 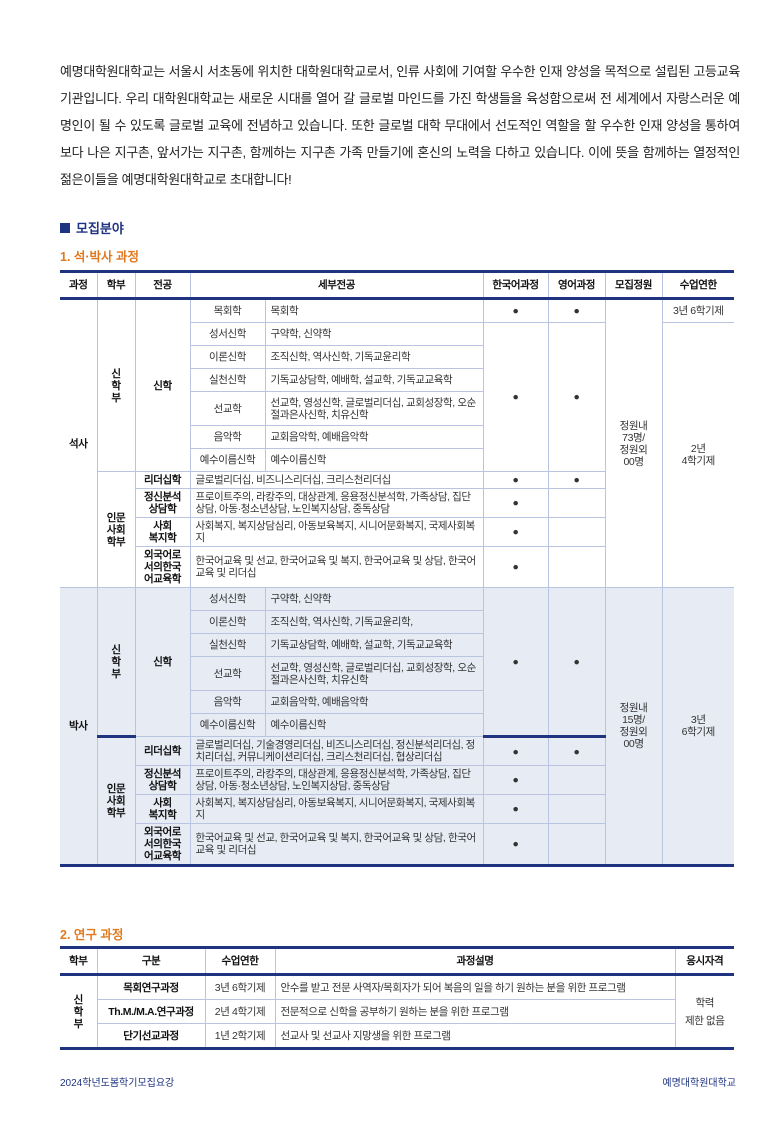 What do you see at coordinates (336, 480) in the screenshot?
I see `detail-cell: 글로벌리더십, 비즈니스리더십, 크리스천리더십` at bounding box center [336, 480].